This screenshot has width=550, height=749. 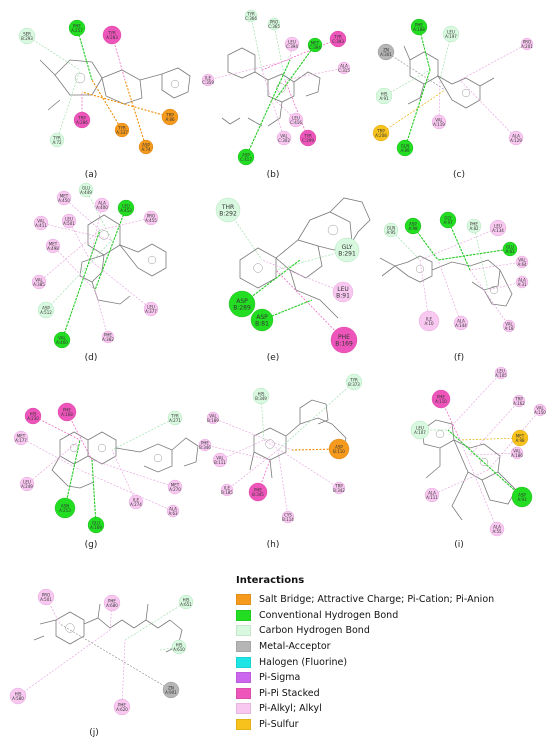 What do you see at coordinates (115, 85) in the screenshot?
I see `ligand-a` at bounding box center [115, 85].